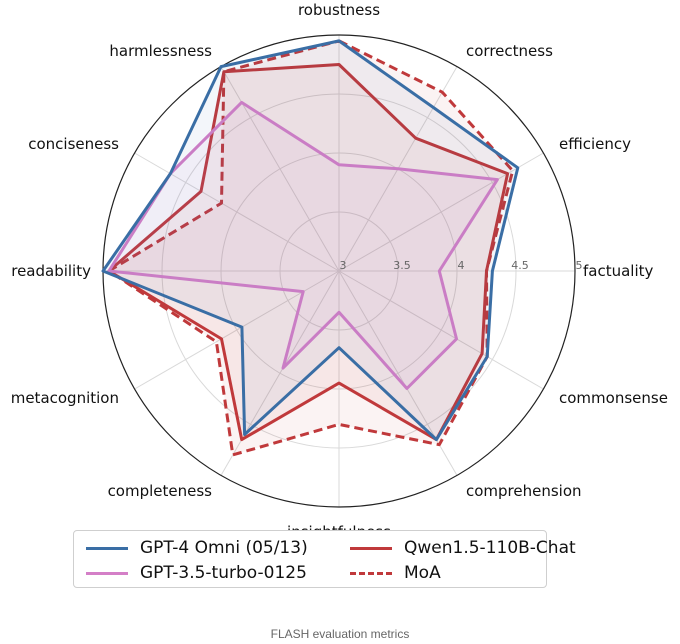  I want to click on legend-item-qwen: Qwen1.5-110B-Chat, so click(463, 548).